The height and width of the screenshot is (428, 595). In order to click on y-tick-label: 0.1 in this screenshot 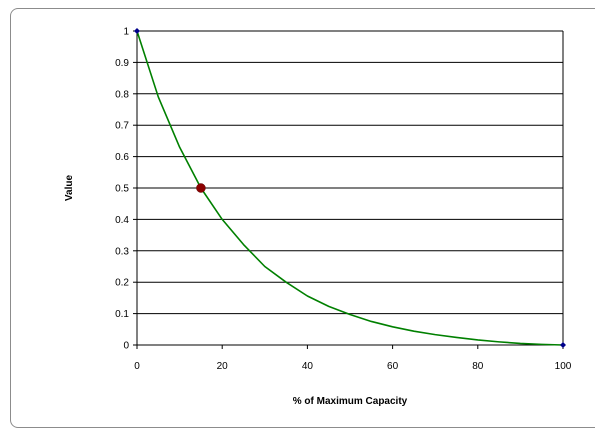, I will do `click(122, 314)`.